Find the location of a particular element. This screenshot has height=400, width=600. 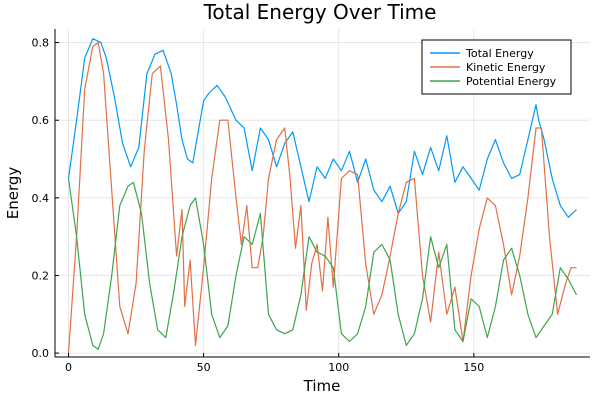

x-tick-label: 0 is located at coordinates (68, 367).